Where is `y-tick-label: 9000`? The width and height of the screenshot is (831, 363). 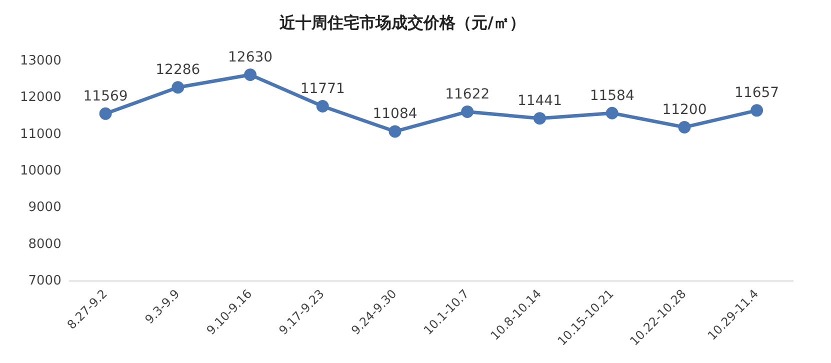 y-tick-label: 9000 is located at coordinates (45, 208).